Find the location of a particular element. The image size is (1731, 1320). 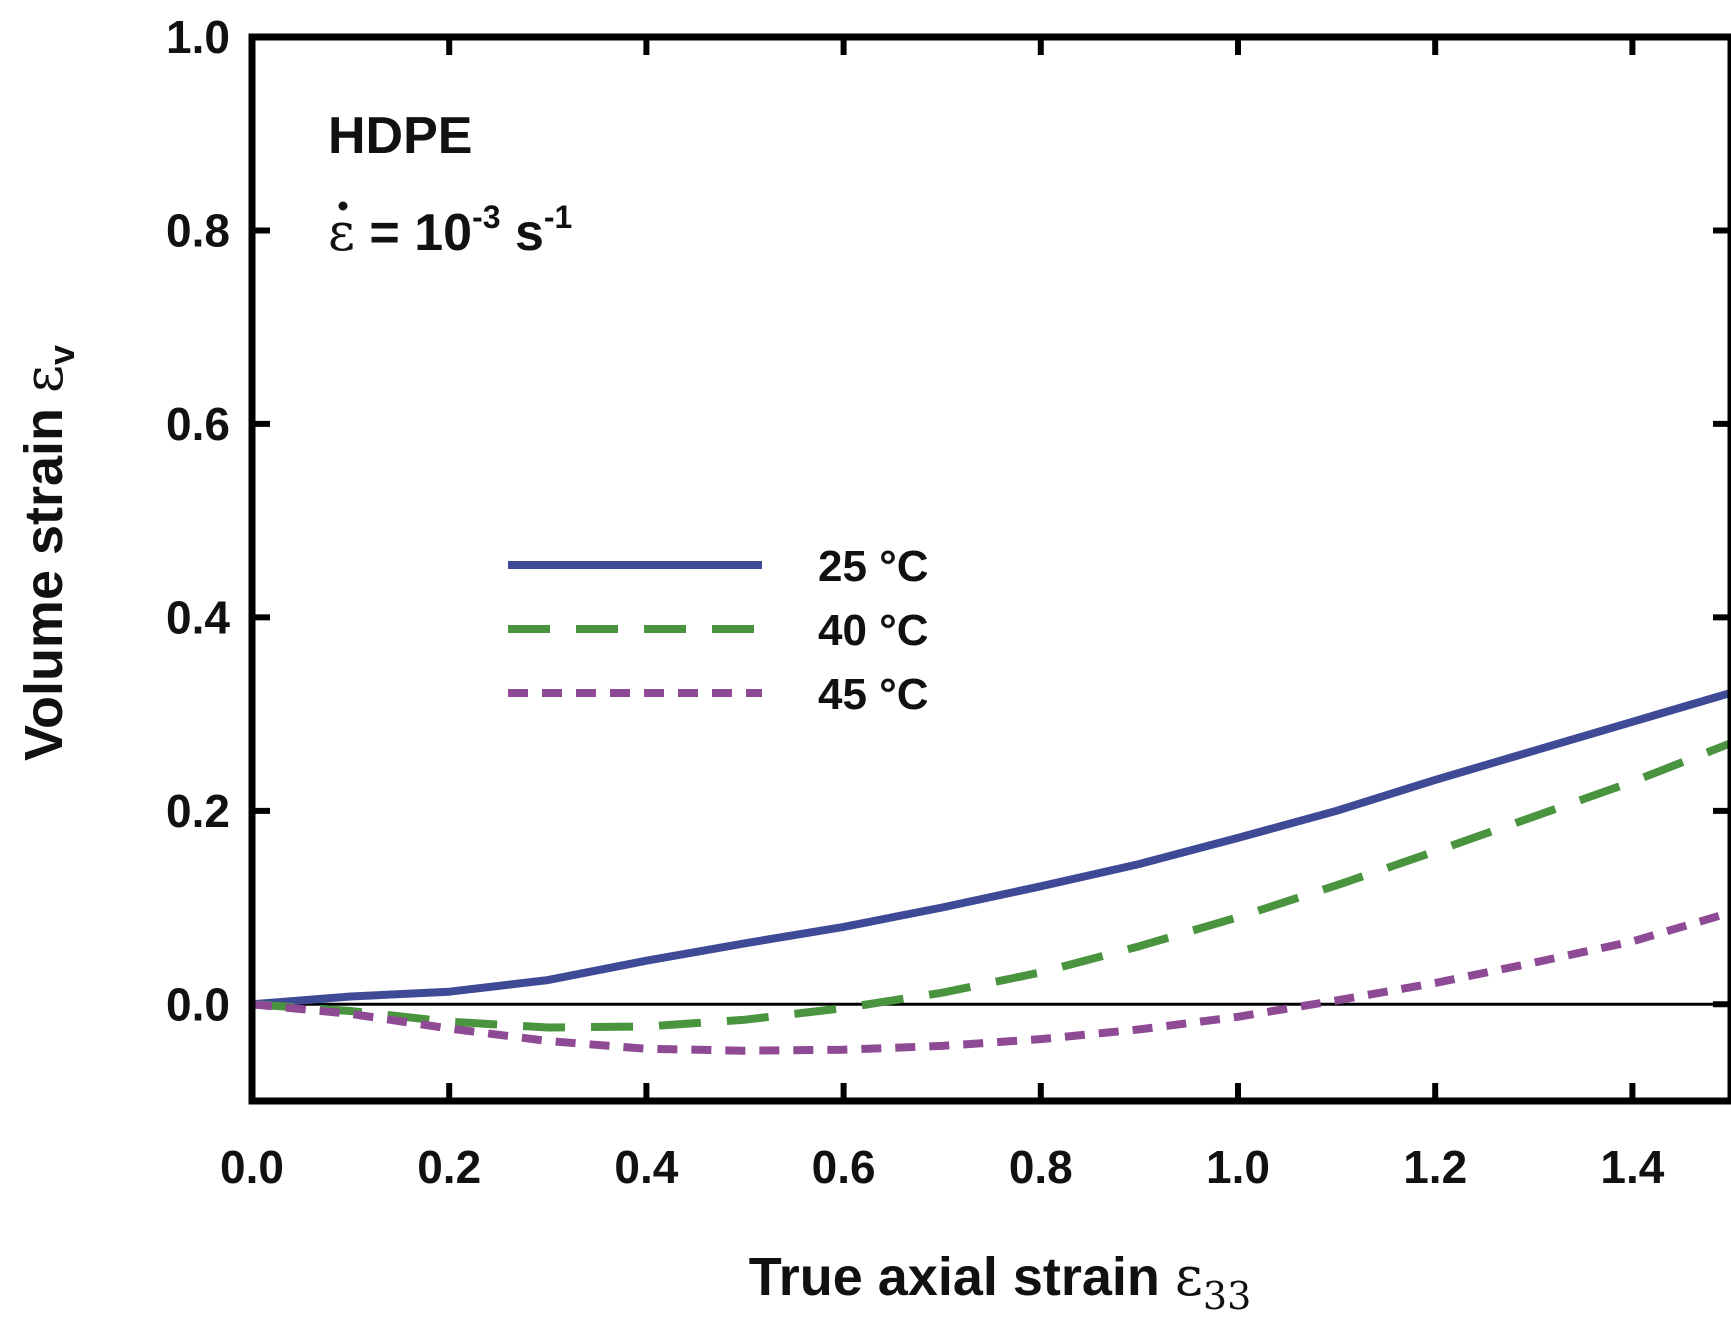

legend: 25 °C 40 °C 45 °C is located at coordinates (718, 630).